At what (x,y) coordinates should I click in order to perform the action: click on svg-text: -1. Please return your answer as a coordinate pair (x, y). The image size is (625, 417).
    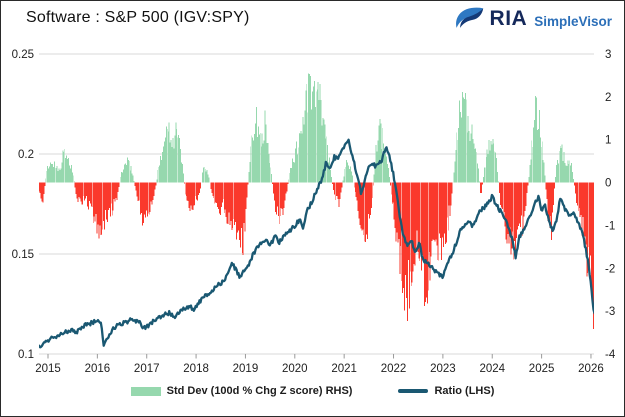
    Looking at the image, I should click on (610, 226).